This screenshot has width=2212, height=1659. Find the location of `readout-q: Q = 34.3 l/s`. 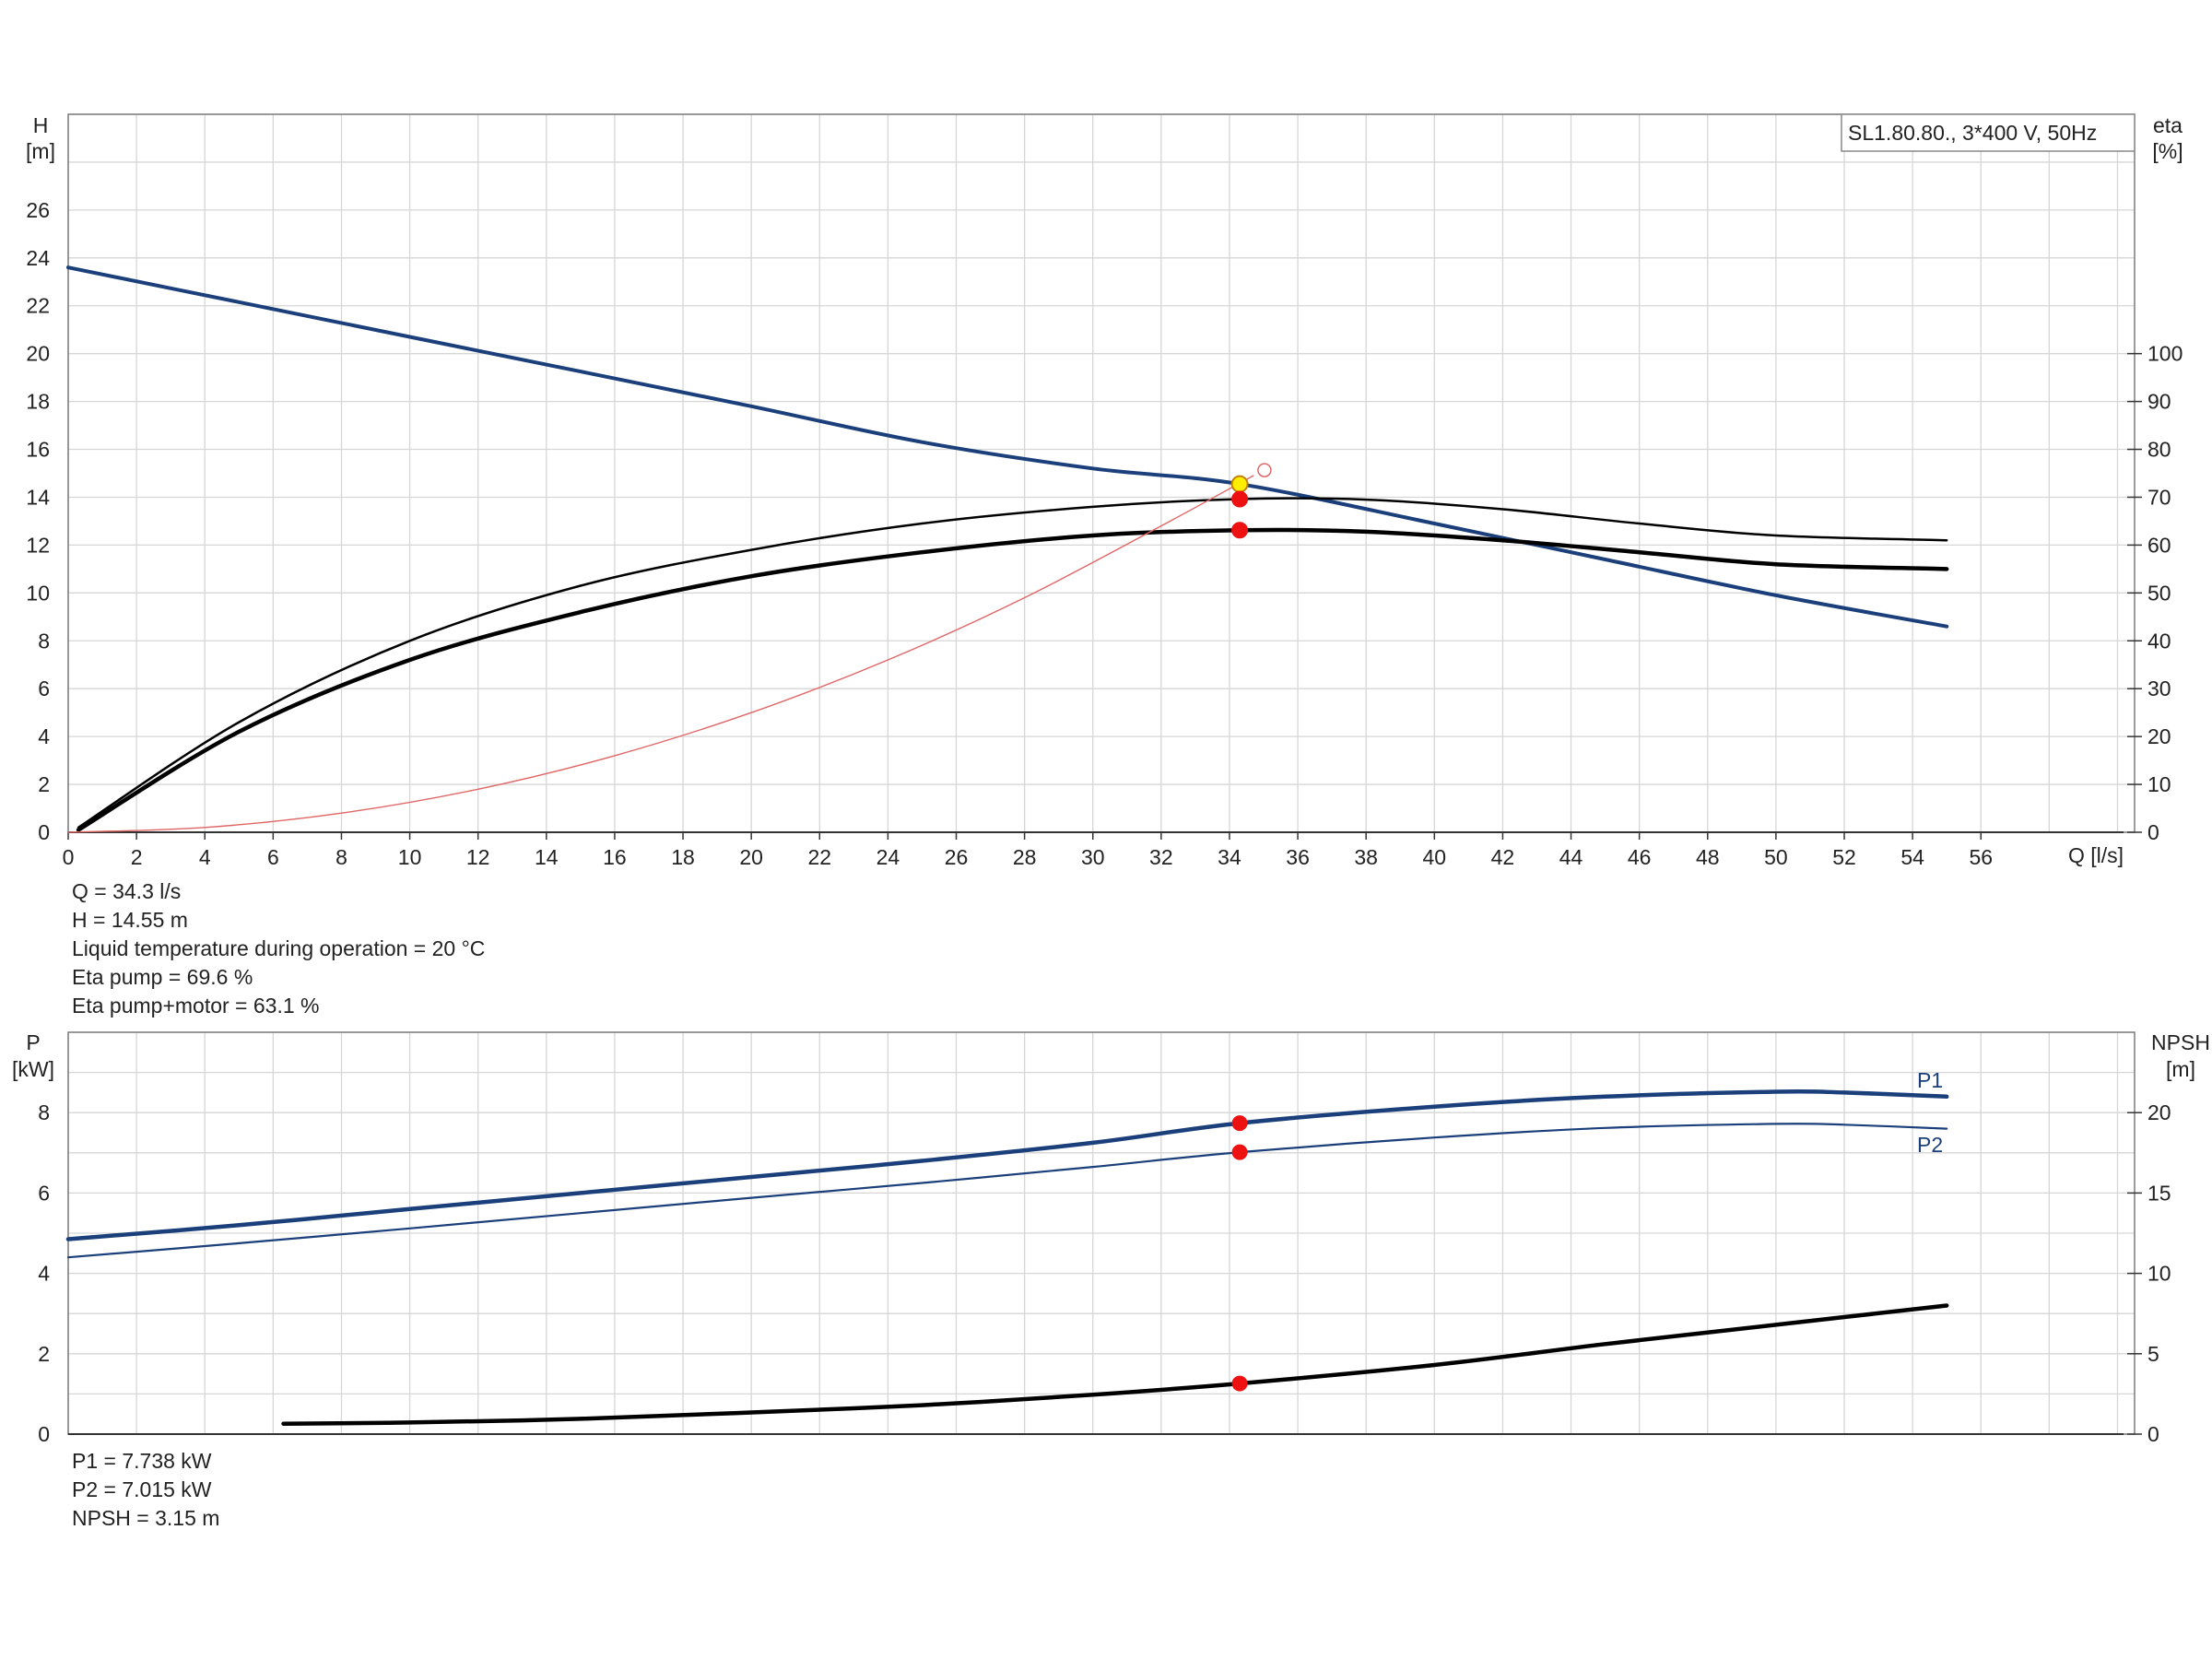

readout-q: Q = 34.3 l/s is located at coordinates (126, 891).